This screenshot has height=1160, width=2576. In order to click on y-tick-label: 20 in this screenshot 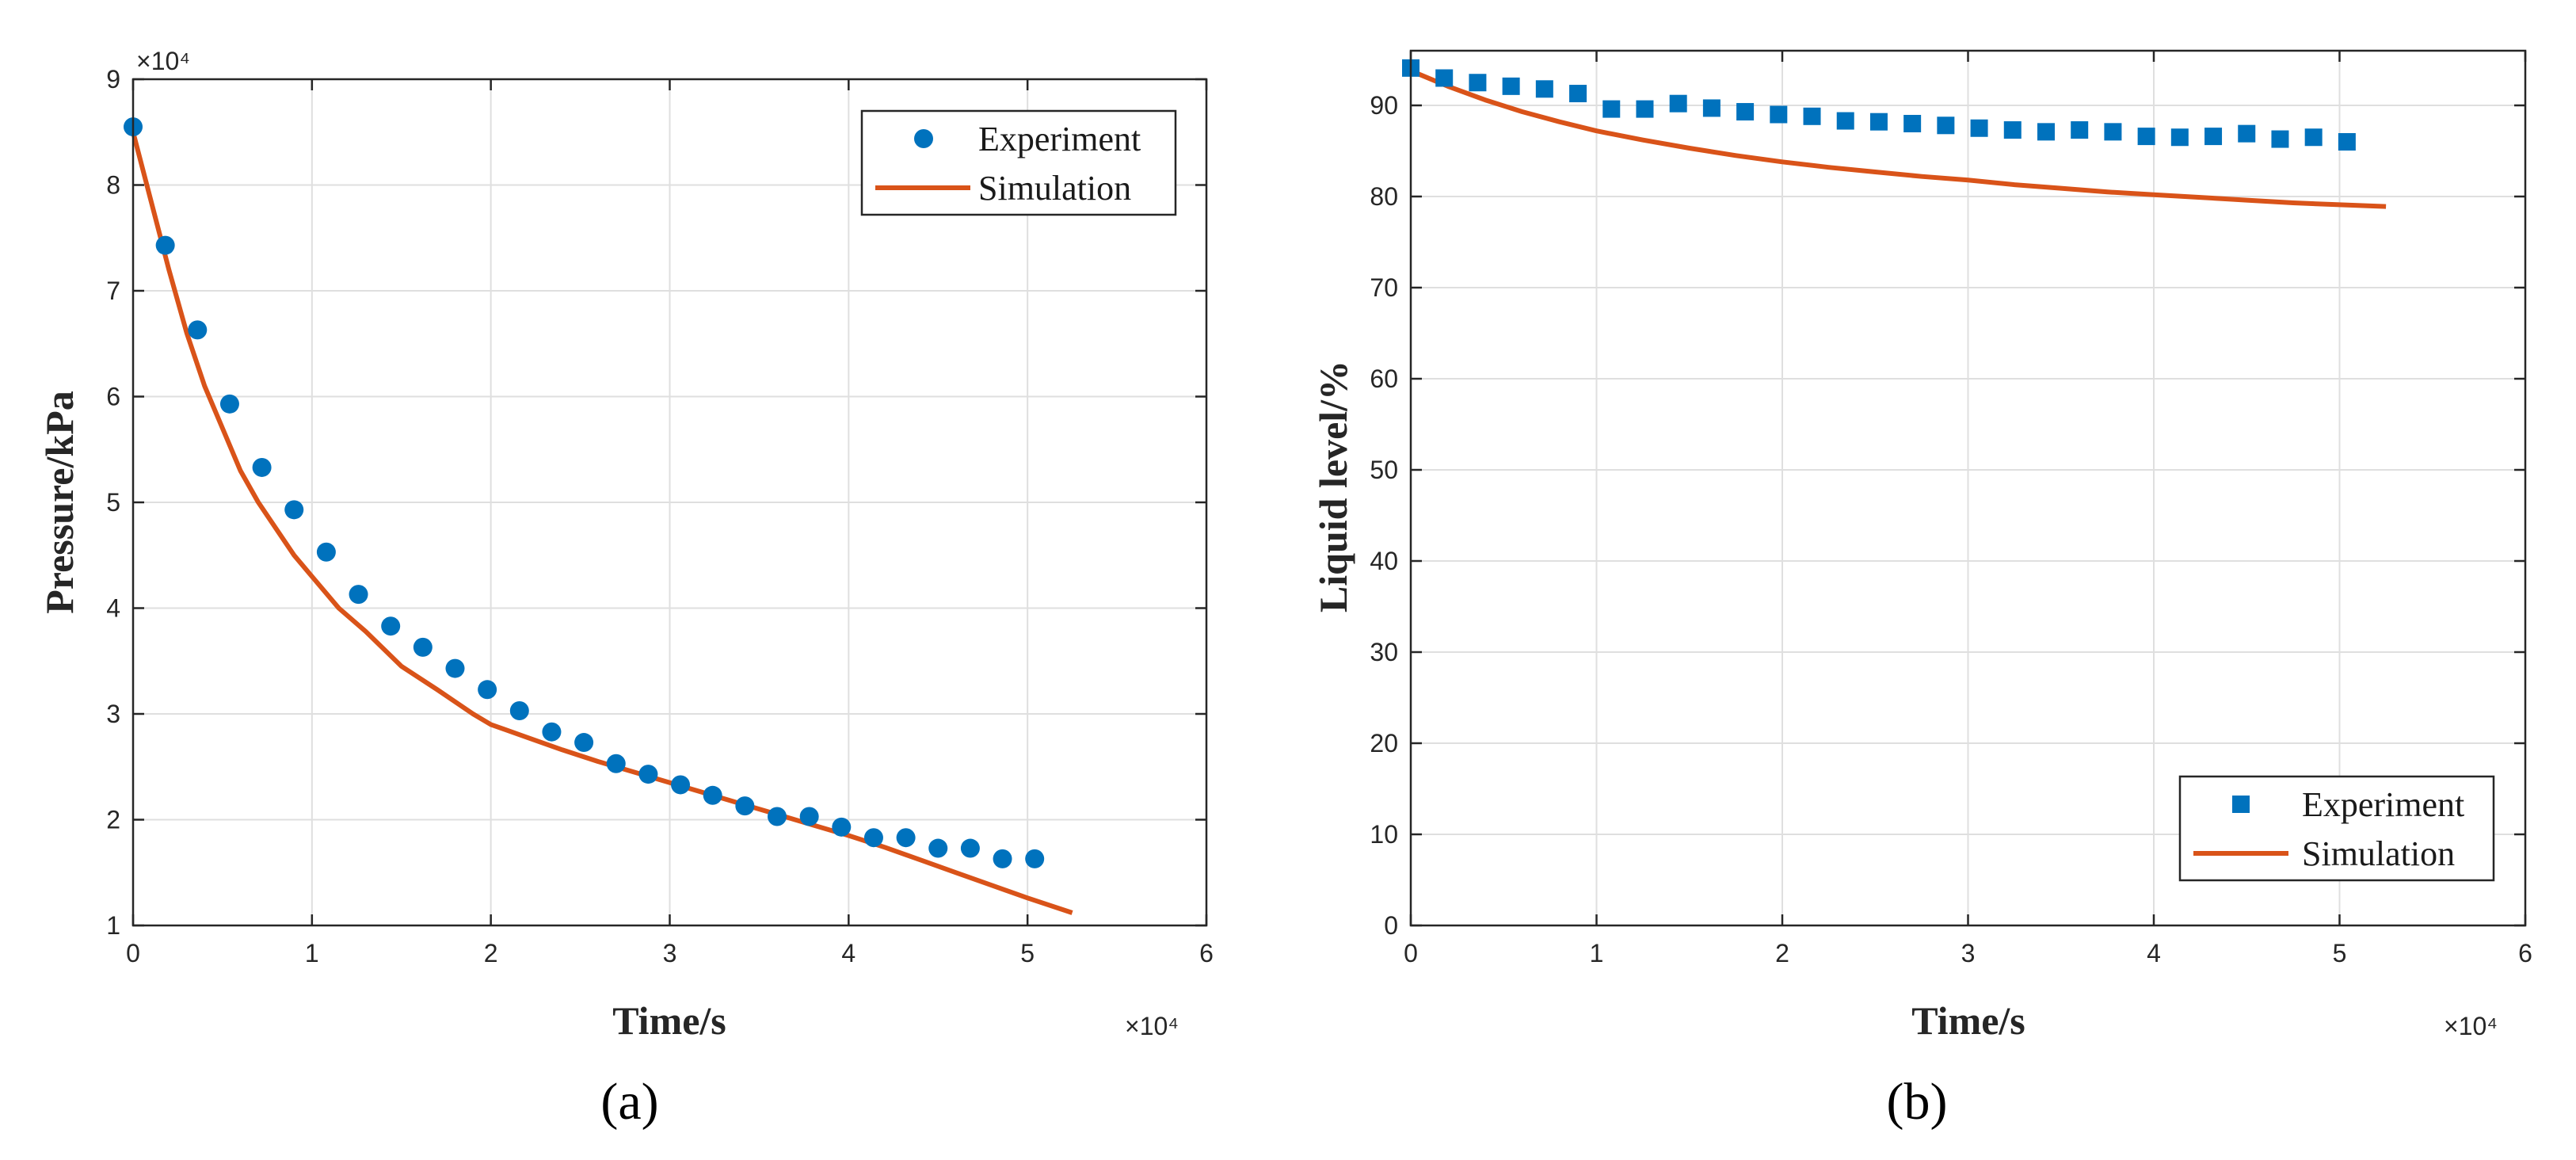, I will do `click(1384, 743)`.